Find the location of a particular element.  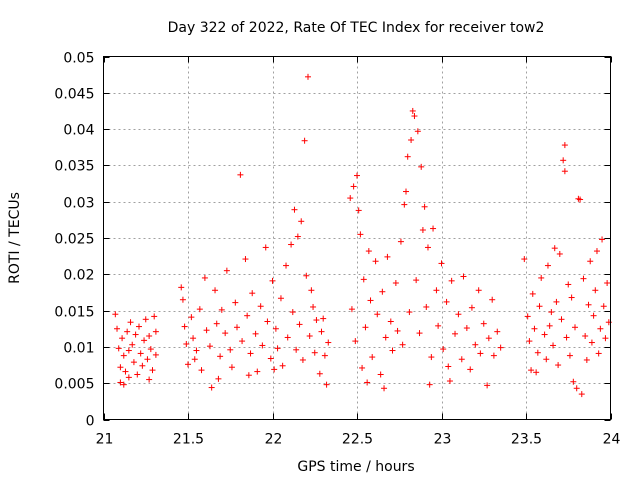

y-tick-label: 0.015 is located at coordinates (74, 313).